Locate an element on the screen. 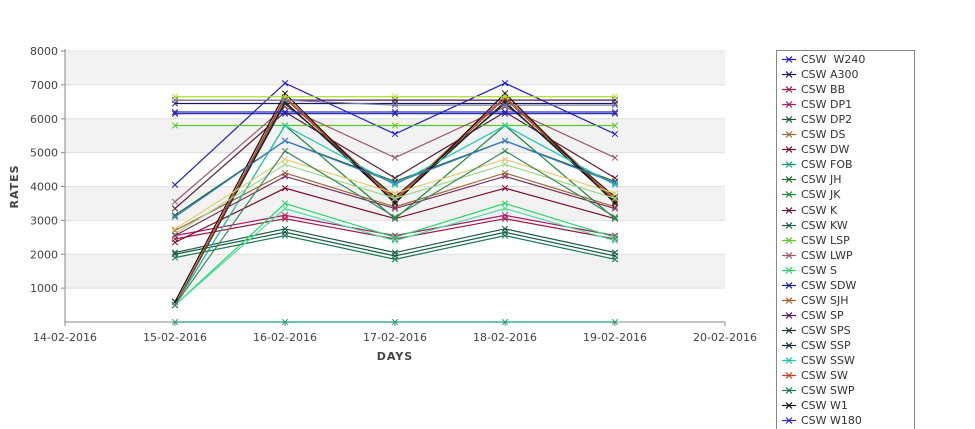 The image size is (975, 429). legend-item: CSW DP1 is located at coordinates (845, 104).